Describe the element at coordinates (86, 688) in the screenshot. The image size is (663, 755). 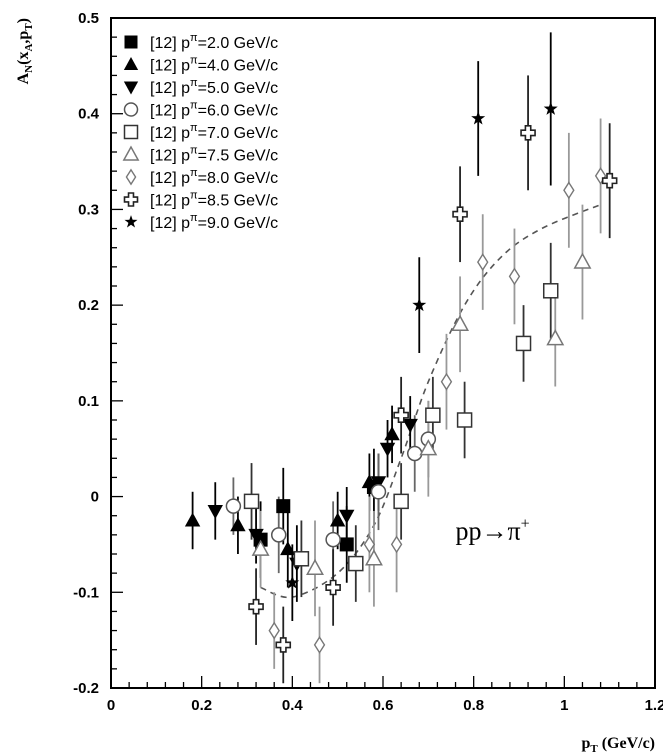
I see `y-tick-label: -0.2` at that location.